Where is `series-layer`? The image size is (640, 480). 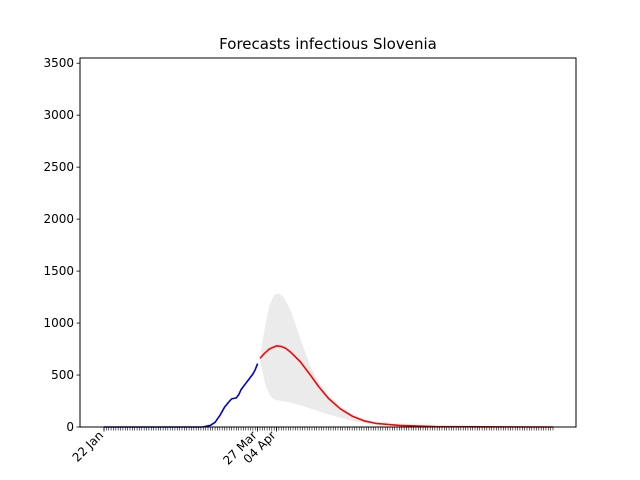 series-layer is located at coordinates (328, 386).